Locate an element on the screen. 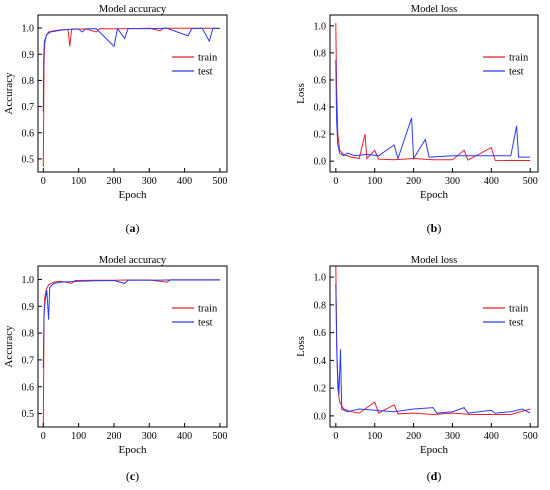 Image resolution: width=550 pixels, height=490 pixels. panel-label: (c) is located at coordinates (132, 476).